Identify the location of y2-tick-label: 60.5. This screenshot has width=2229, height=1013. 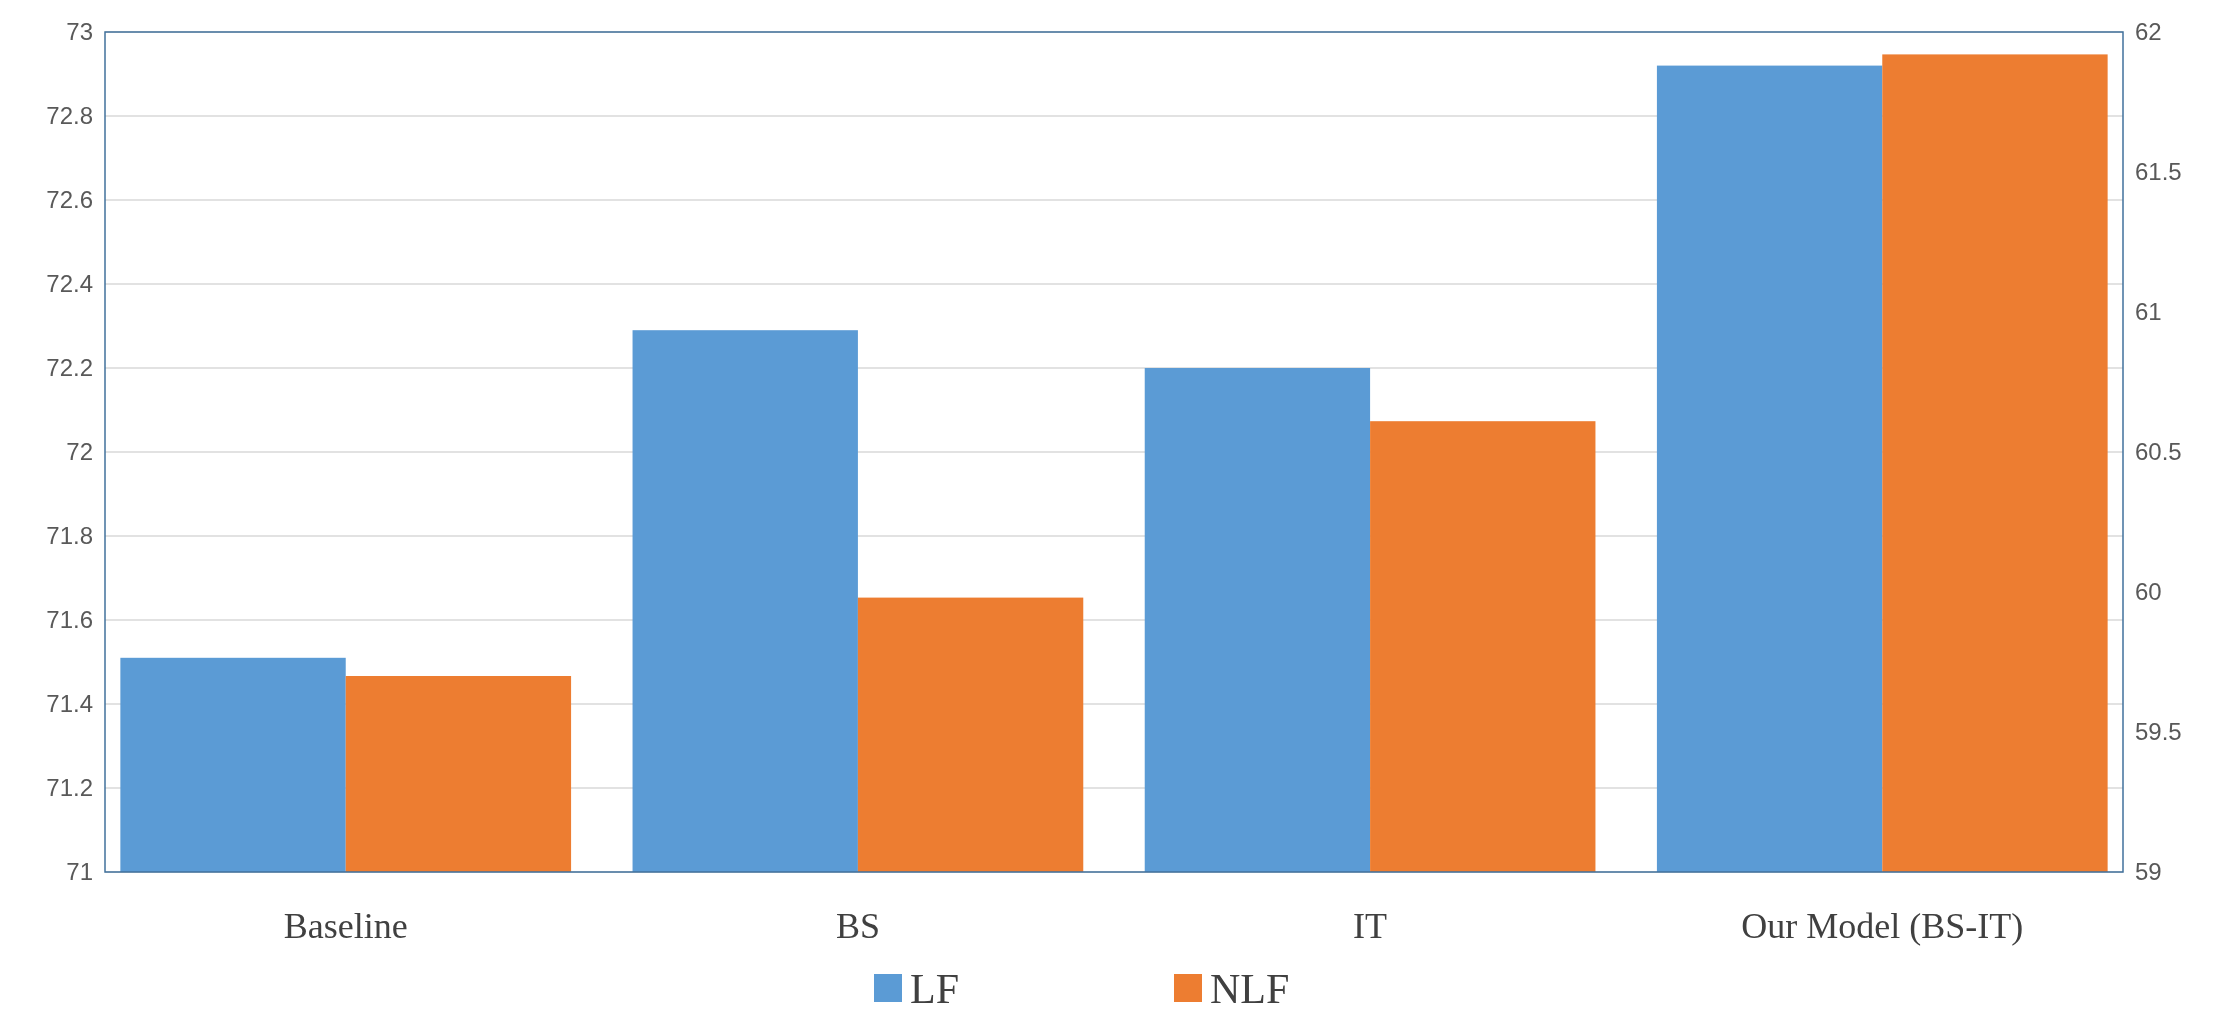
(2158, 452).